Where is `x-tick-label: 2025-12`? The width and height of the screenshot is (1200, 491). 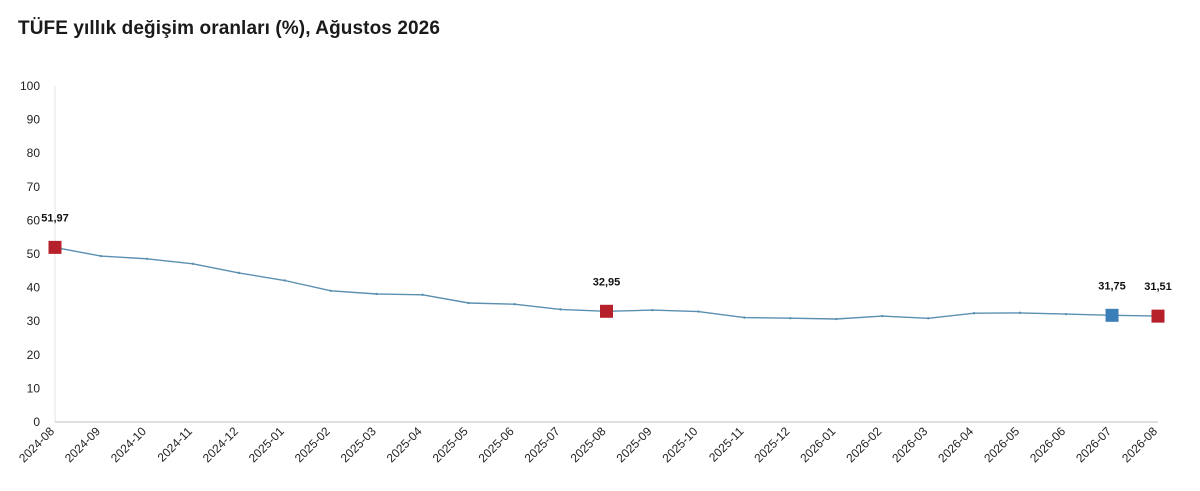
x-tick-label: 2025-12 is located at coordinates (771, 444).